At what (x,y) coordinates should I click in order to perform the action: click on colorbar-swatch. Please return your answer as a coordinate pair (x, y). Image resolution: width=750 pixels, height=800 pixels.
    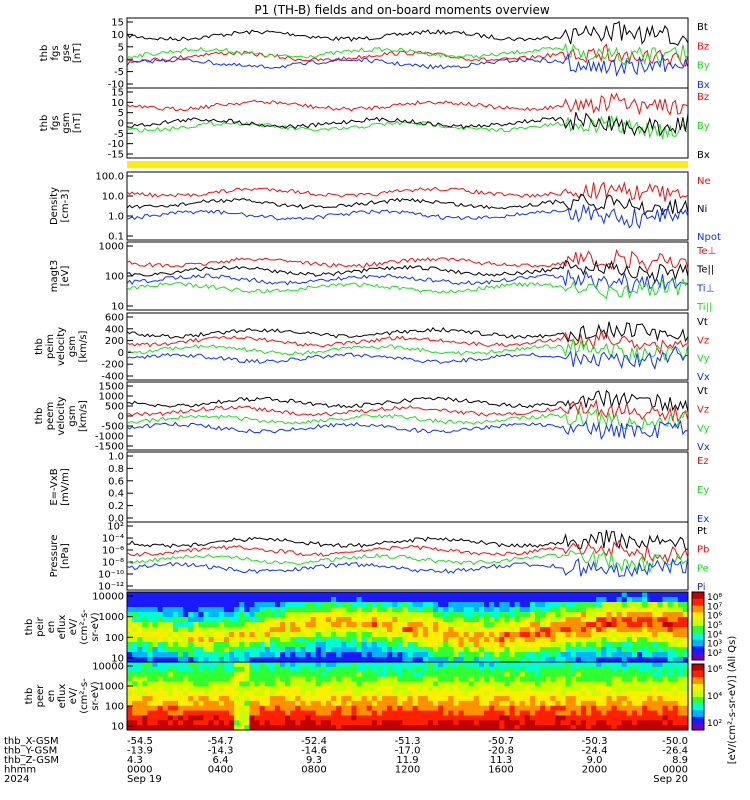
    Looking at the image, I should click on (698, 667).